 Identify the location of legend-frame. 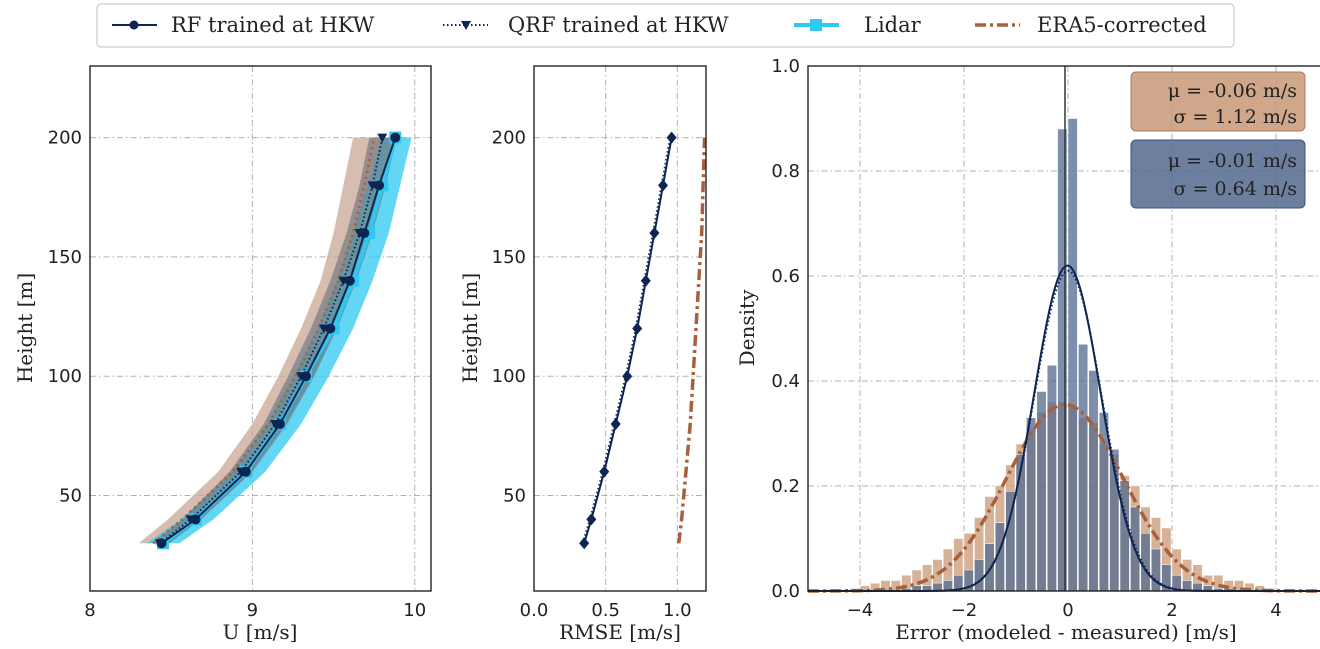
(665, 25).